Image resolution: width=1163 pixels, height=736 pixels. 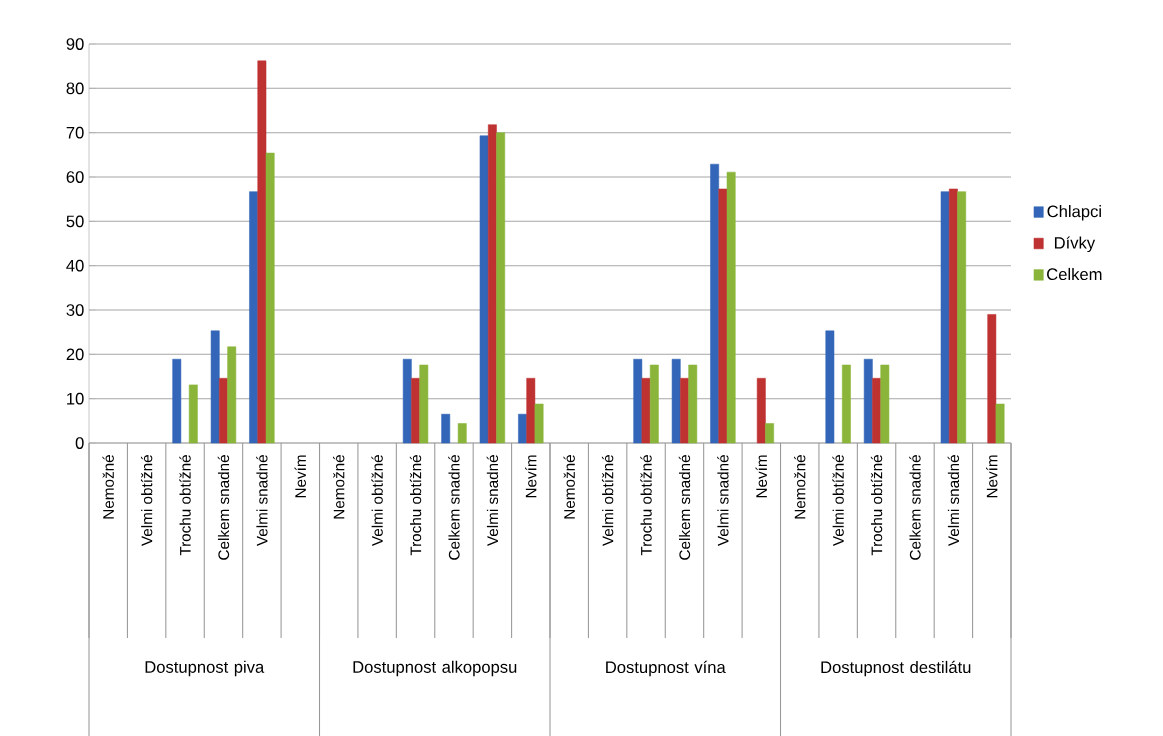 I want to click on y-tick-label: 80, so click(x=75, y=88).